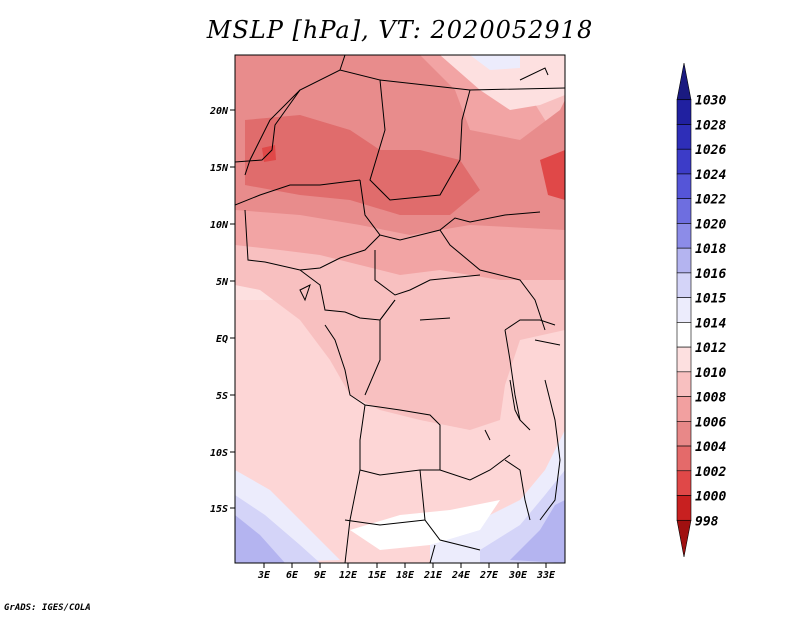 The image size is (800, 618). Describe the element at coordinates (710, 373) in the screenshot. I see `colorbar-label: 1010` at that location.